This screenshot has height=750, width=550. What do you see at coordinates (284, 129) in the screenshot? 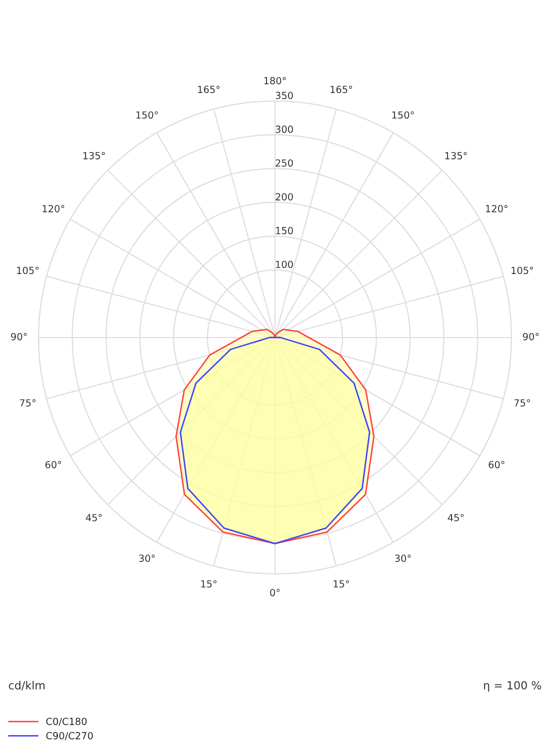
I see `y-tick-label: 300` at bounding box center [284, 129].